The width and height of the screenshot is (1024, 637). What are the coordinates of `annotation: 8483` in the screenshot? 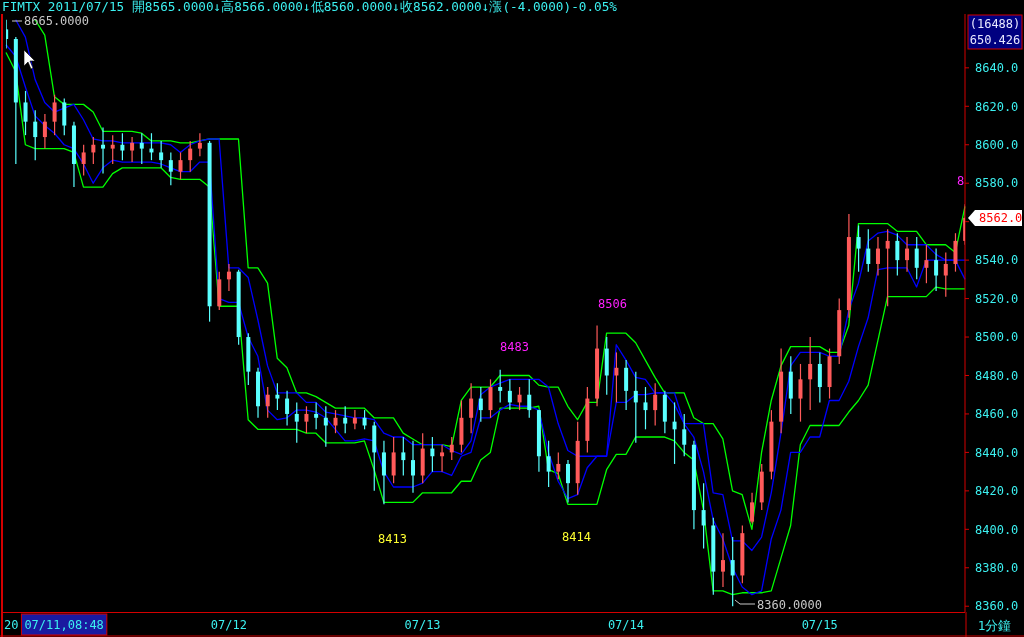 It's located at (514, 347).